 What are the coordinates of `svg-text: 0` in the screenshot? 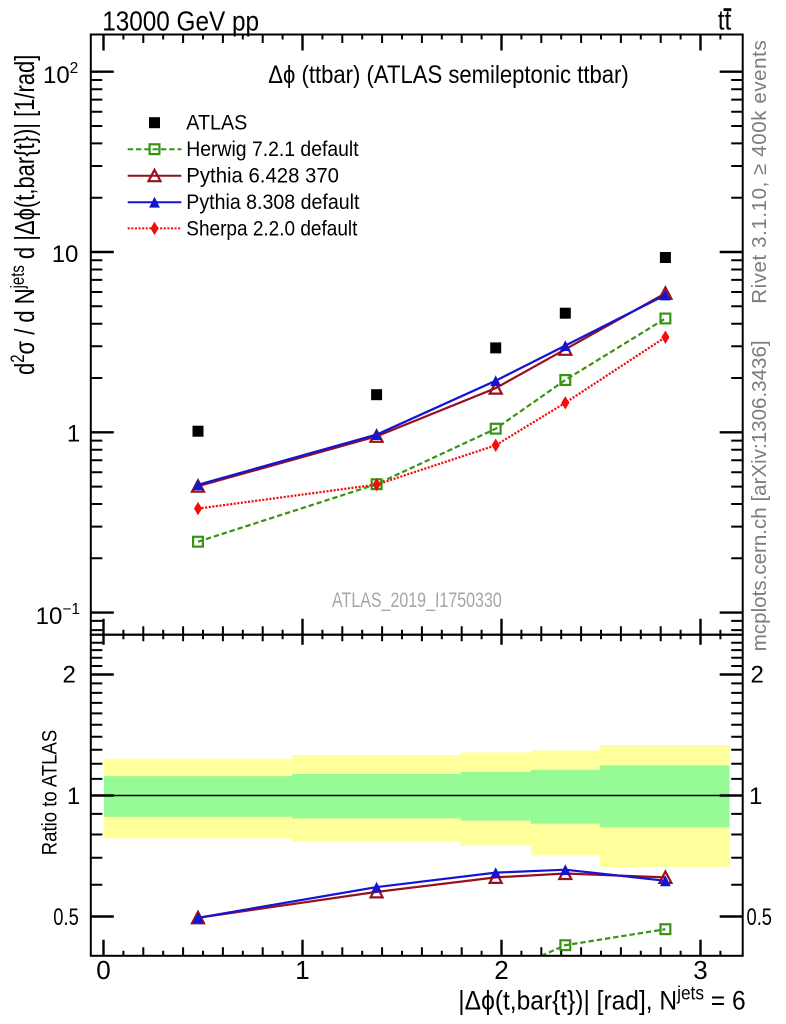 It's located at (103, 970).